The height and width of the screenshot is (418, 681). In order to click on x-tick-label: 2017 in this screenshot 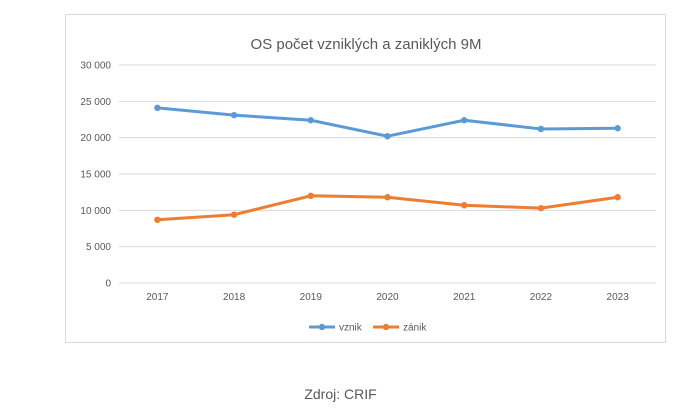, I will do `click(157, 297)`.